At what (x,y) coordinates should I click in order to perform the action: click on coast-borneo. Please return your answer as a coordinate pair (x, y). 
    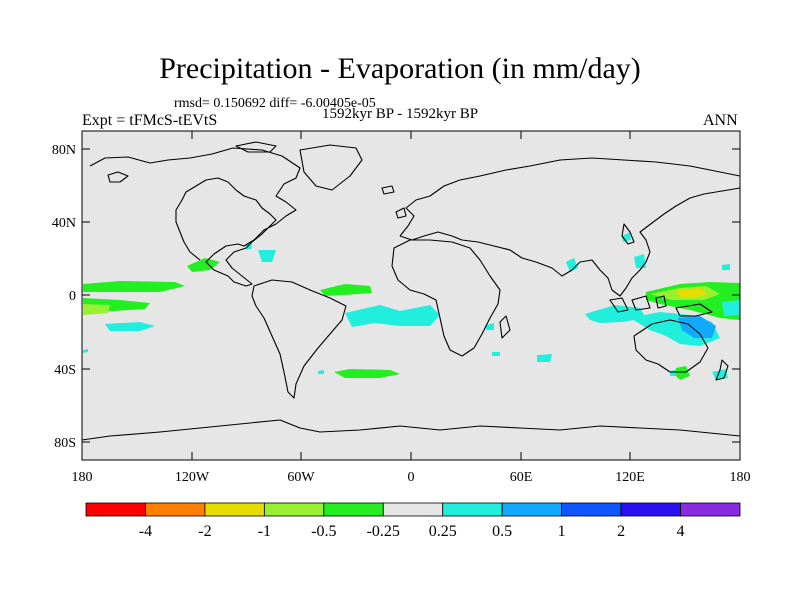
    Looking at the image, I should click on (641, 303).